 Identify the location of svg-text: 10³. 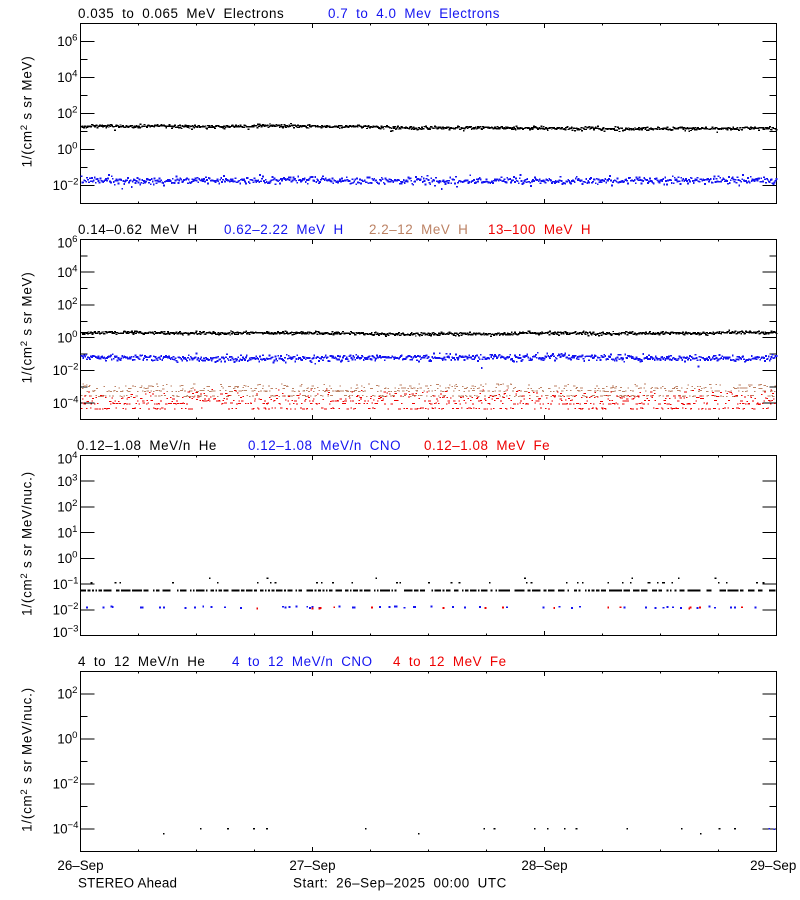
(67, 480).